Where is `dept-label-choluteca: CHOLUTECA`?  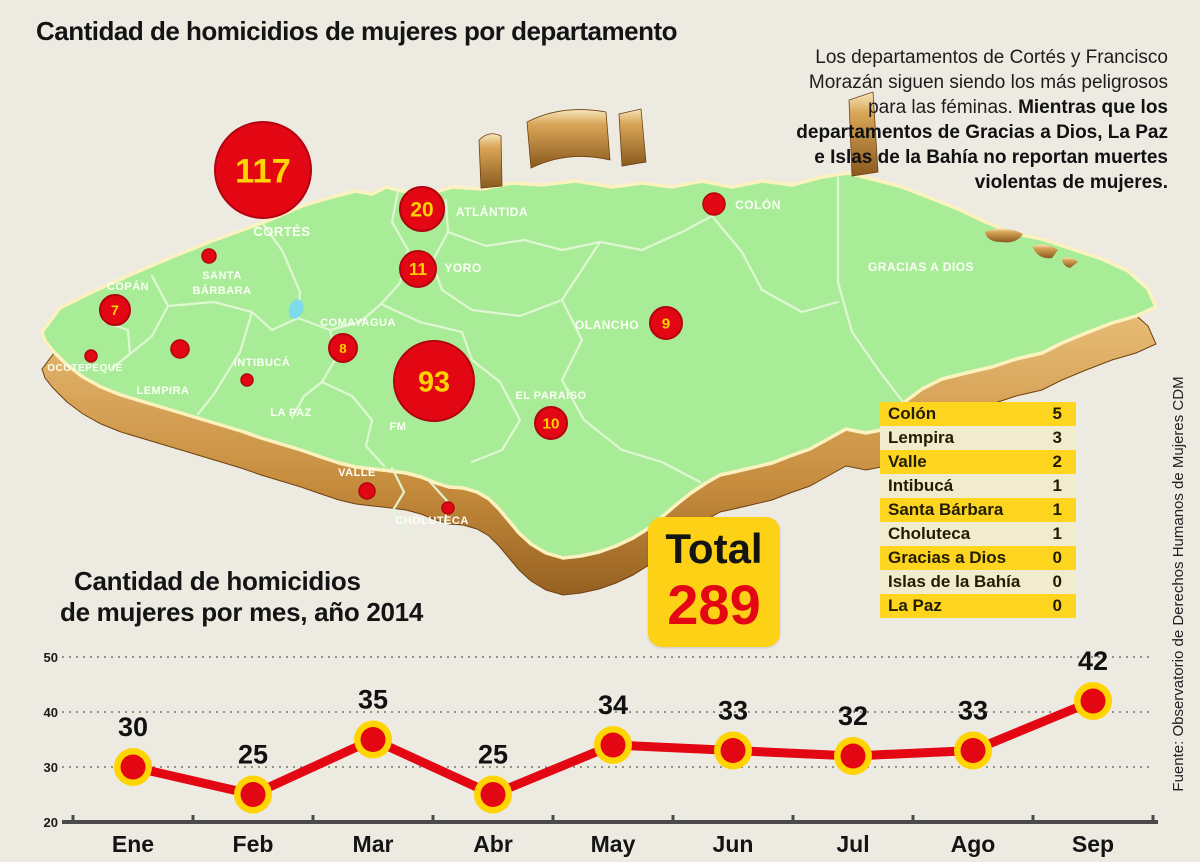
dept-label-choluteca: CHOLUTECA is located at coordinates (432, 521).